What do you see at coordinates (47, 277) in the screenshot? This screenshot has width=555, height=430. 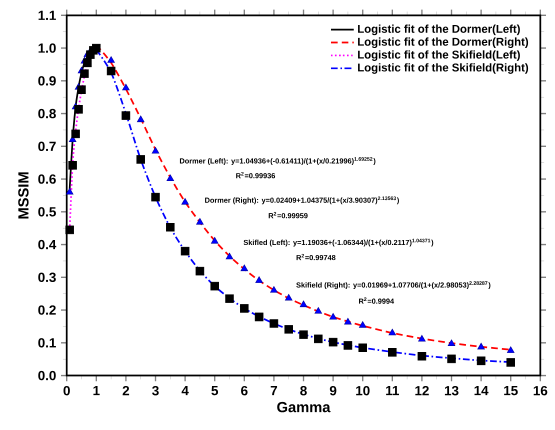 I see `y-tick-label: 0.3` at bounding box center [47, 277].